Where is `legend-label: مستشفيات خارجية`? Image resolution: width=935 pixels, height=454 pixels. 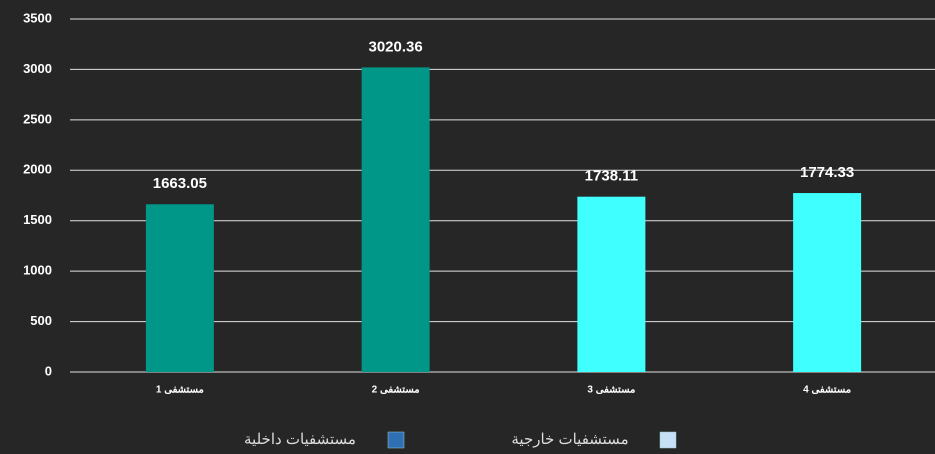 legend-label: مستشفيات خارجية is located at coordinates (569, 439).